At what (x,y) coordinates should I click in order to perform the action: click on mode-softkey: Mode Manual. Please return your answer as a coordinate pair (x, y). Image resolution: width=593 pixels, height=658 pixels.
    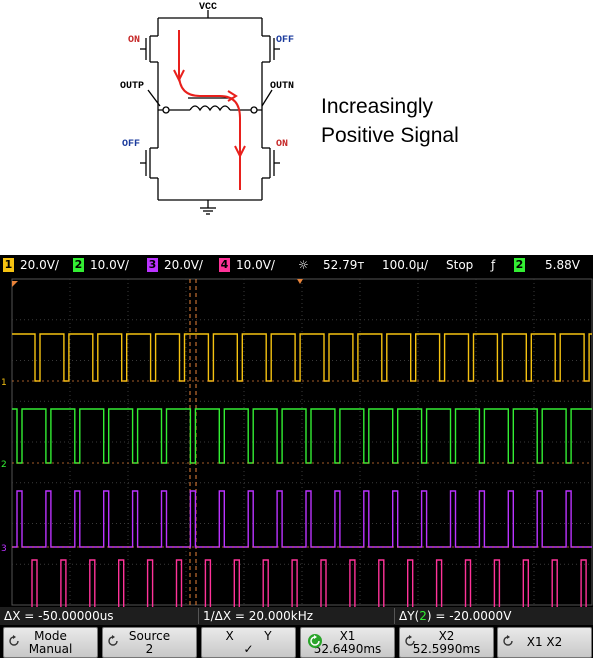
    Looking at the image, I should click on (50, 642).